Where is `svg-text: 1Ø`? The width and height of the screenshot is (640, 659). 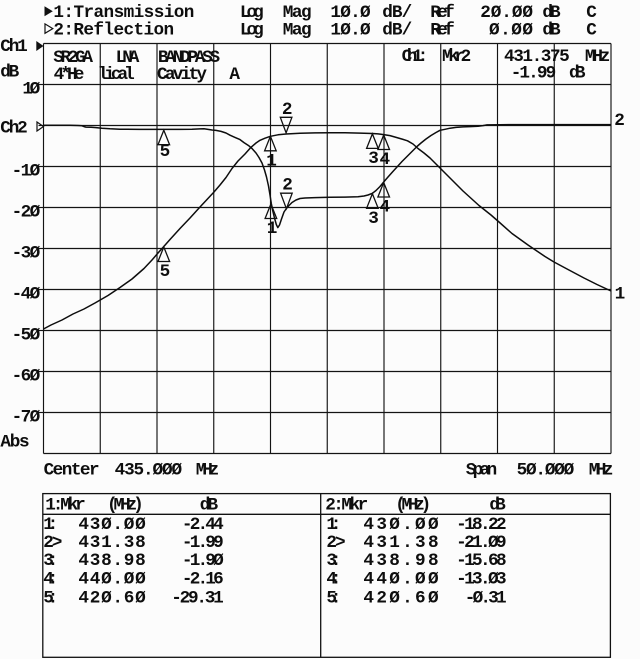 svg-text: 1Ø is located at coordinates (31, 89).